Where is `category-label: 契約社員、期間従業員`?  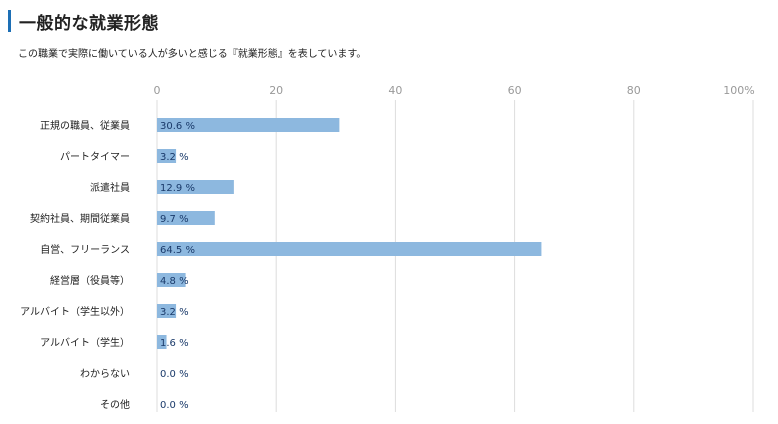
category-label: 契約社員、期間従業員 is located at coordinates (80, 218).